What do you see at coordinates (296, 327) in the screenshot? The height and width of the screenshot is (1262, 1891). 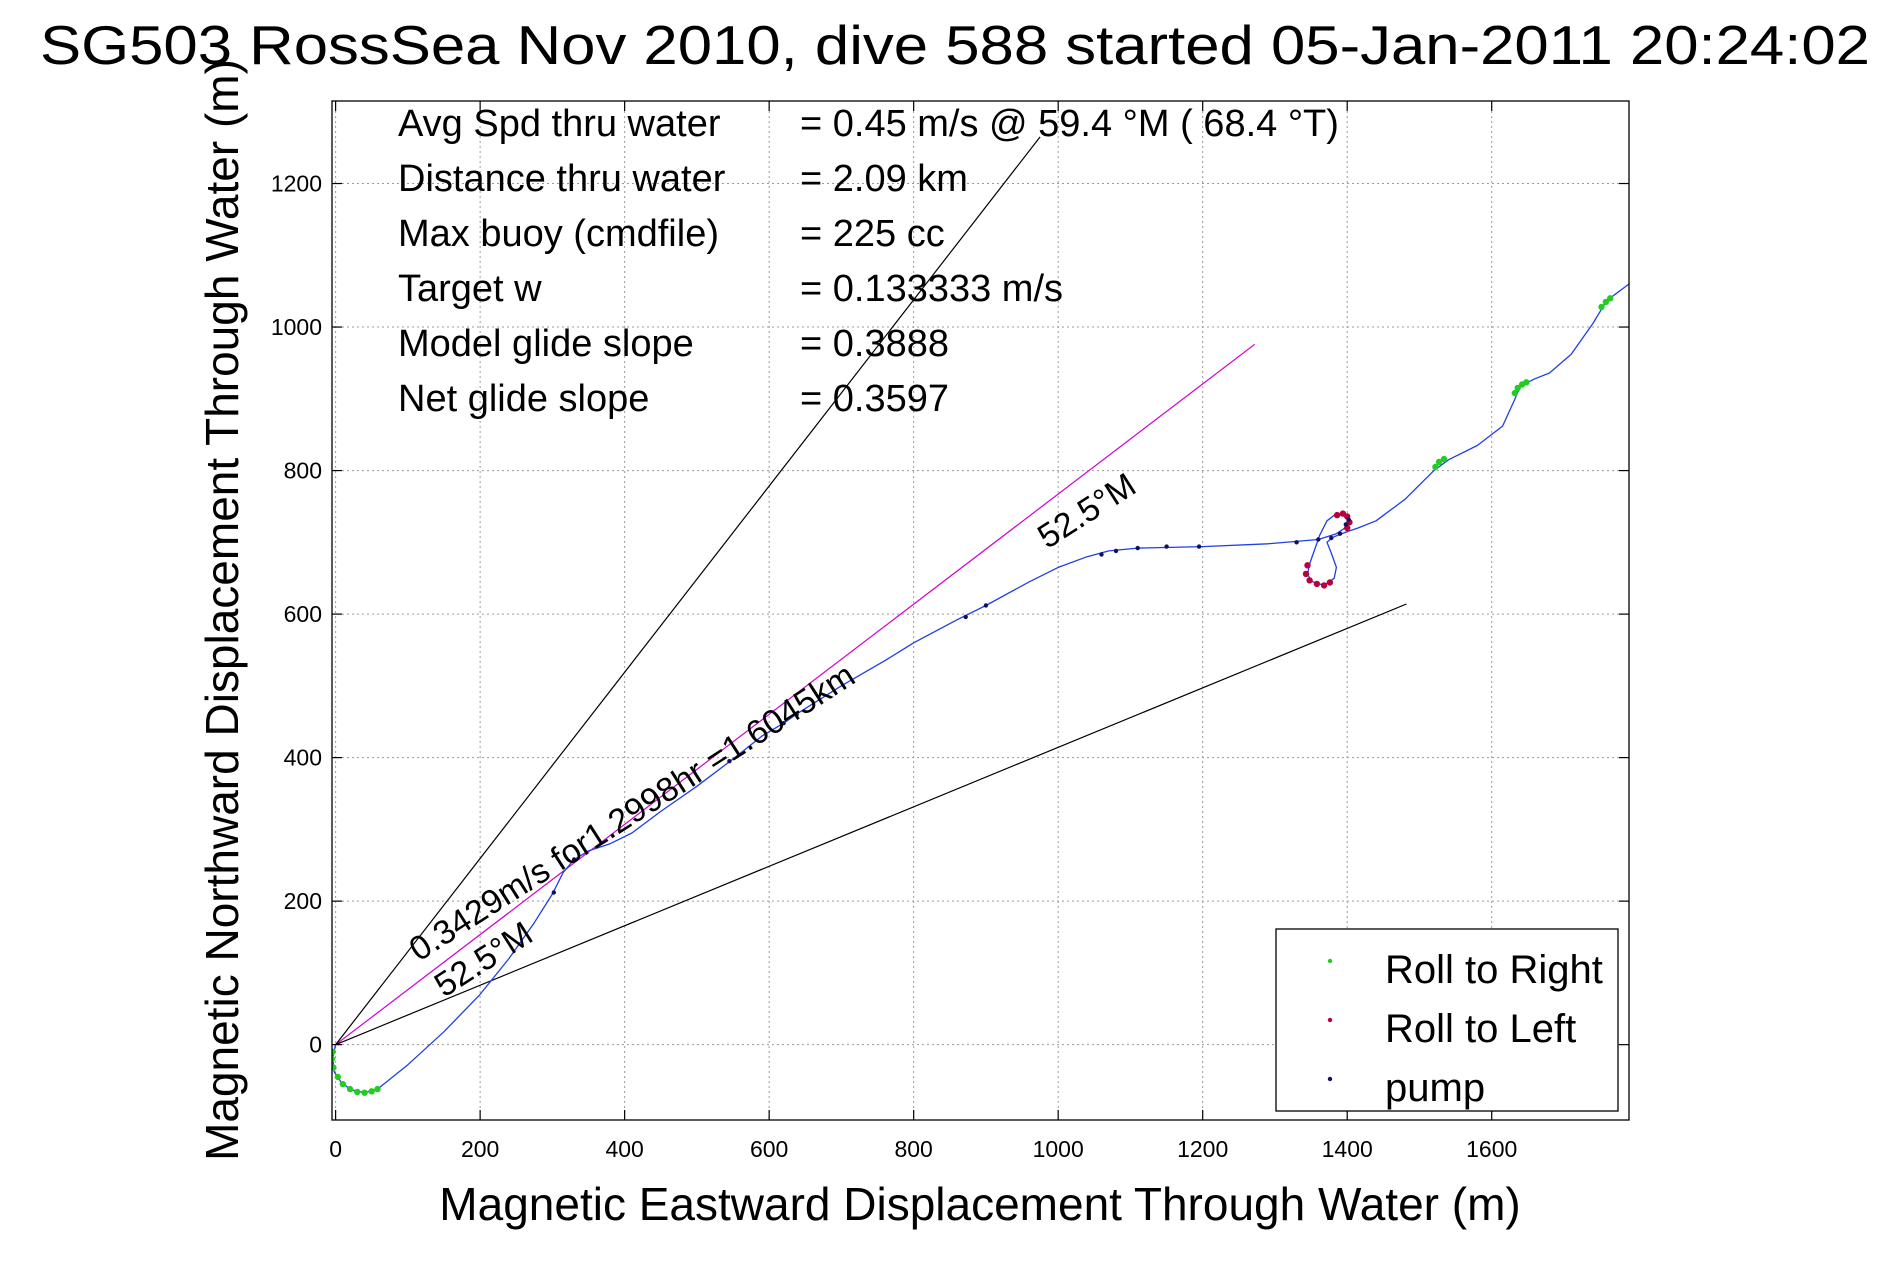 I see `y-tick-label: 1000` at bounding box center [296, 327].